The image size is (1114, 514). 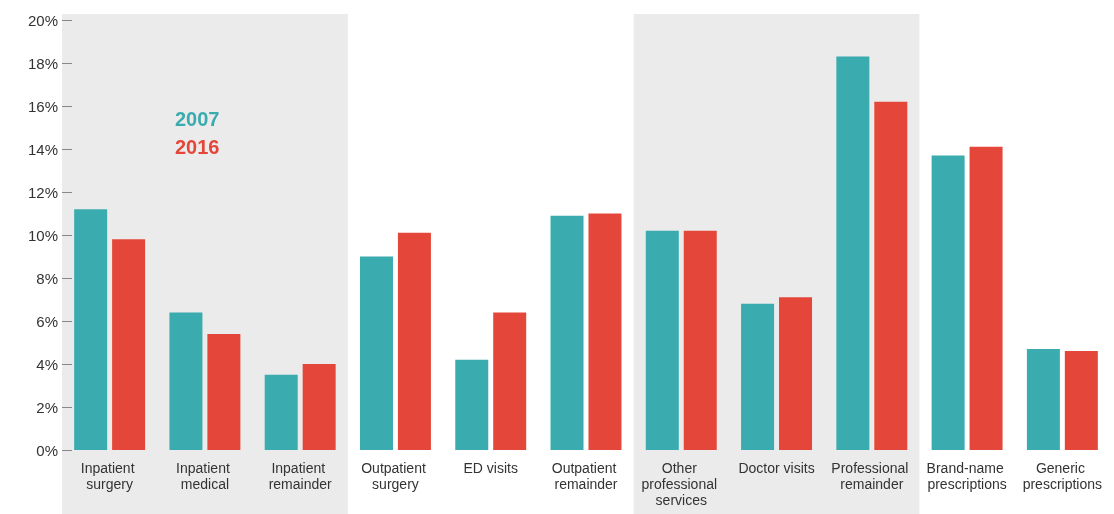 I want to click on x-tick-label: Inpatient surgery, so click(x=109, y=476).